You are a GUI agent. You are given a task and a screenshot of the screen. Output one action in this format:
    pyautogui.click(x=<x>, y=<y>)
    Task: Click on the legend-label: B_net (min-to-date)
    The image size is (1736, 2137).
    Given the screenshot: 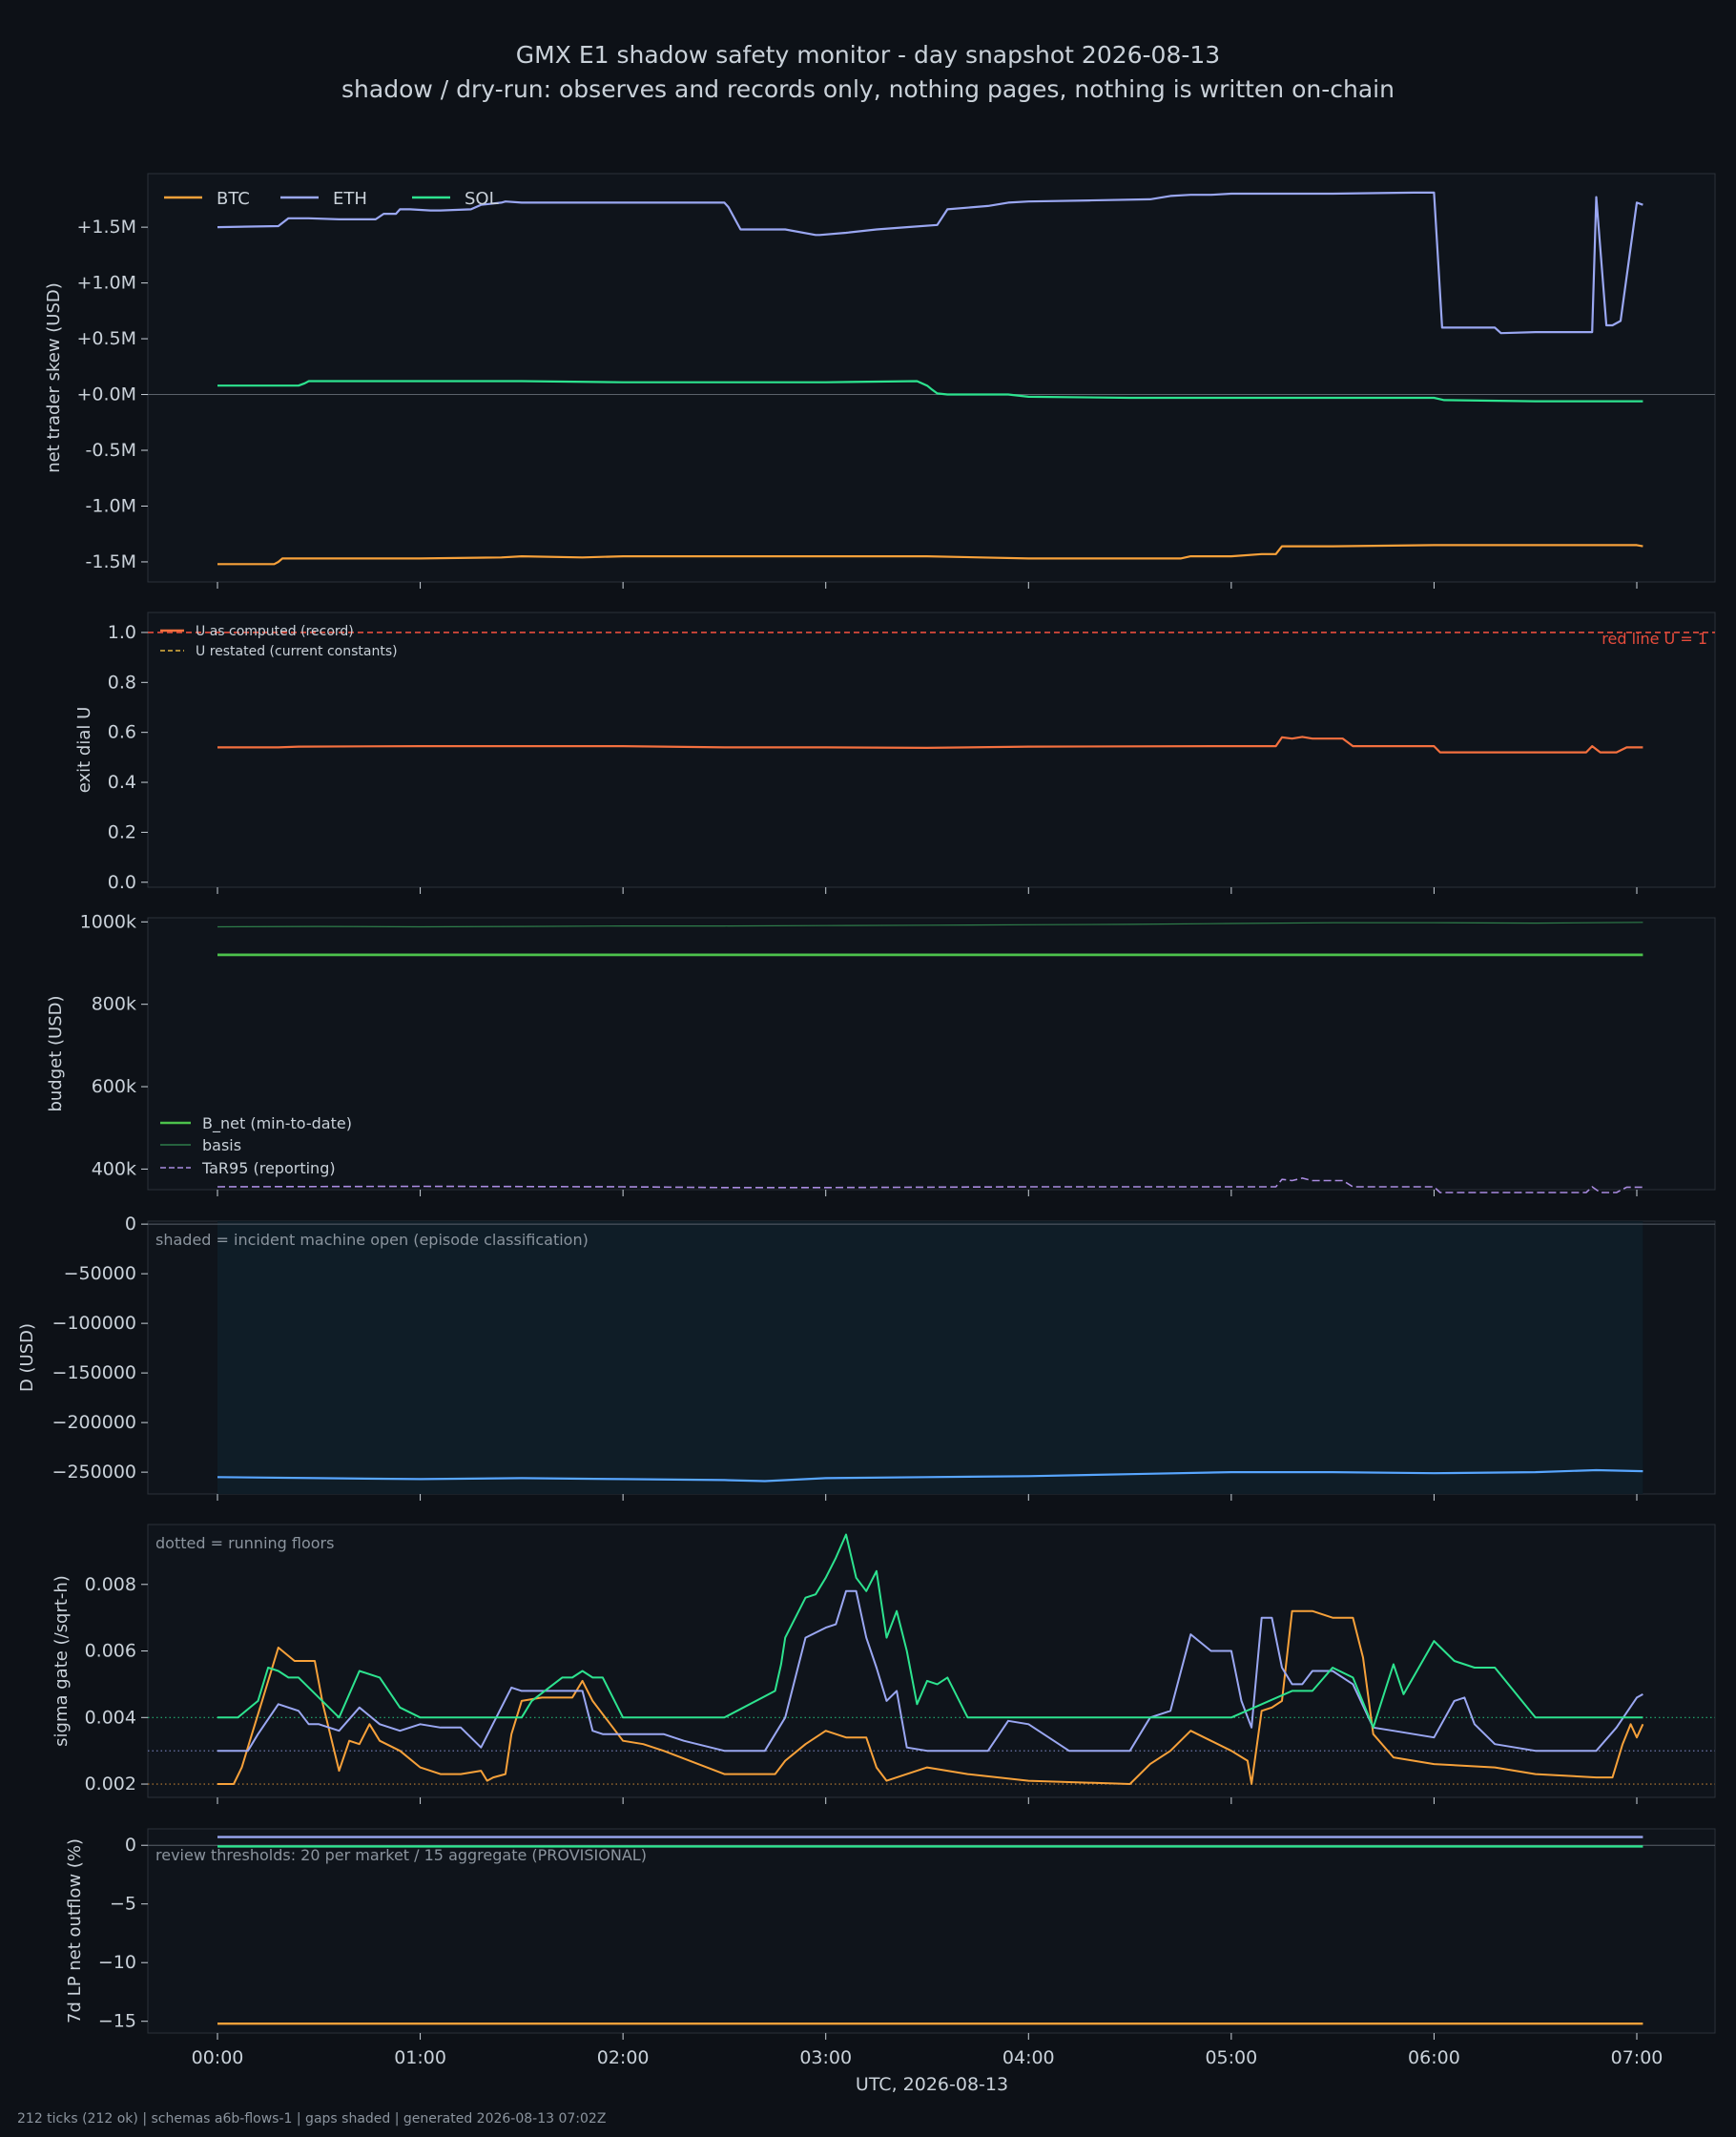 What is the action you would take?
    pyautogui.click(x=277, y=1123)
    